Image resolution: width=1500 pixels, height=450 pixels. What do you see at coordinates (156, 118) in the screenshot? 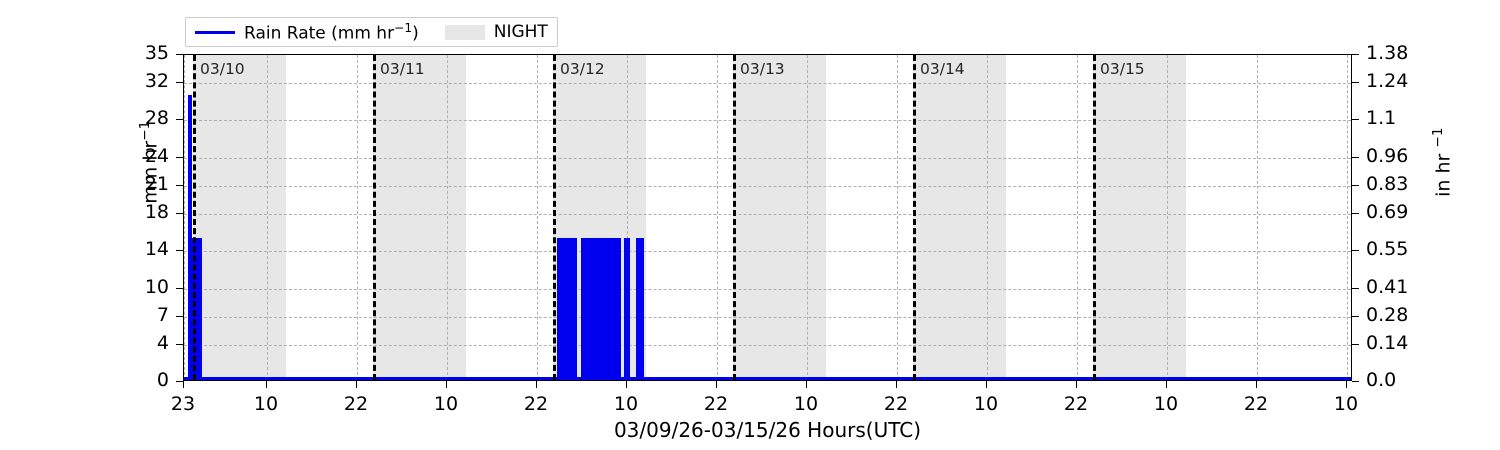
I see `y-tick-label-8: 28` at bounding box center [156, 118].